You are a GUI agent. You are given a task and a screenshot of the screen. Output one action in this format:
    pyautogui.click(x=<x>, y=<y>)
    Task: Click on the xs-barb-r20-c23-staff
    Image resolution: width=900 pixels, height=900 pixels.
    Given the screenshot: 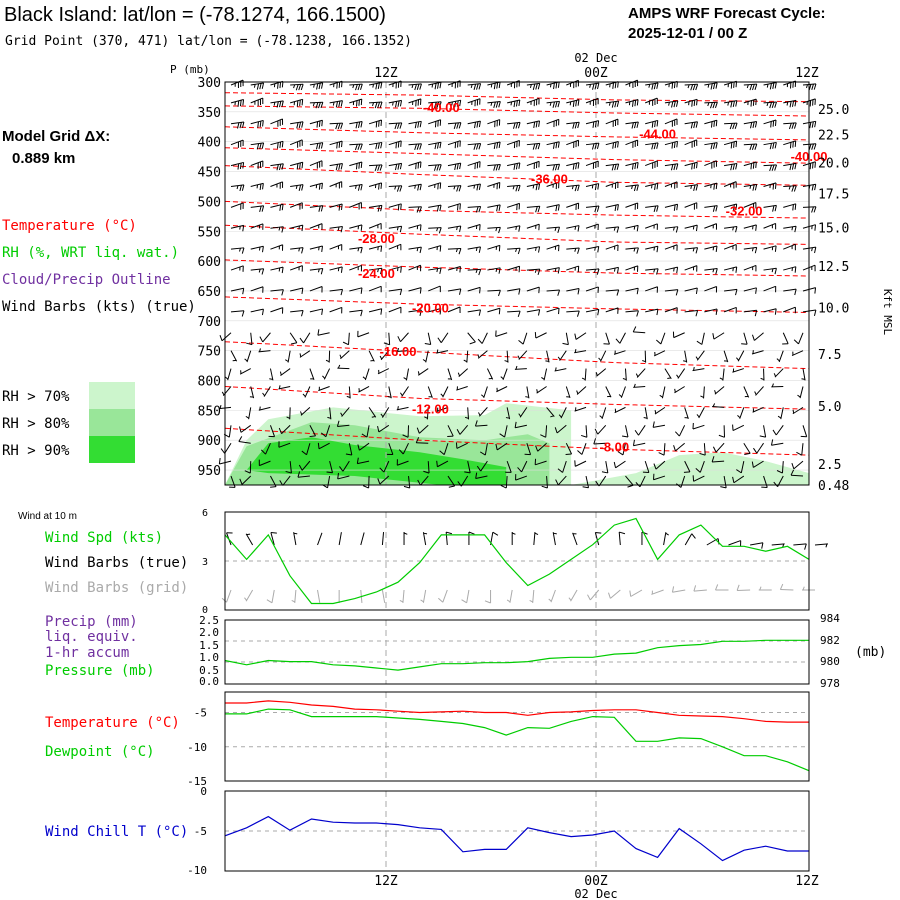 What is the action you would take?
    pyautogui.click(x=683, y=481)
    